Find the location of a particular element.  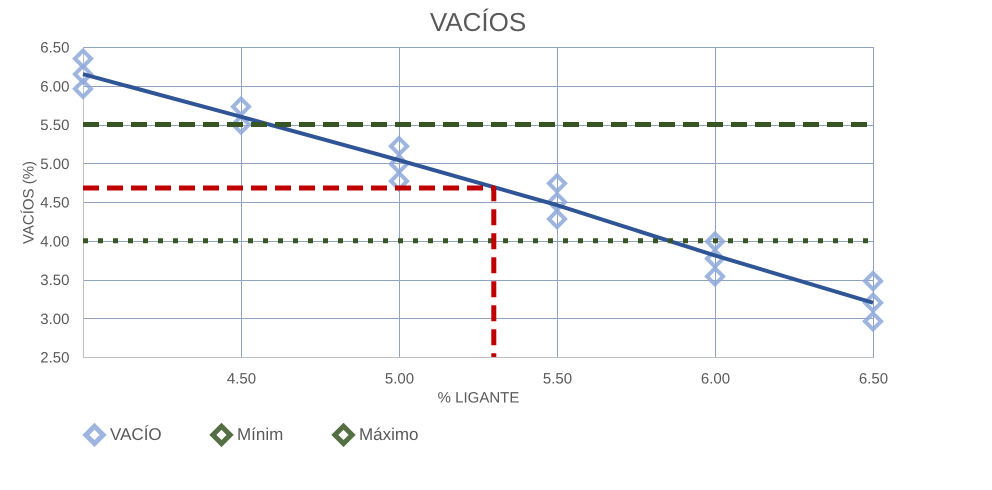

y-tick-label: 4.50 is located at coordinates (55, 203).